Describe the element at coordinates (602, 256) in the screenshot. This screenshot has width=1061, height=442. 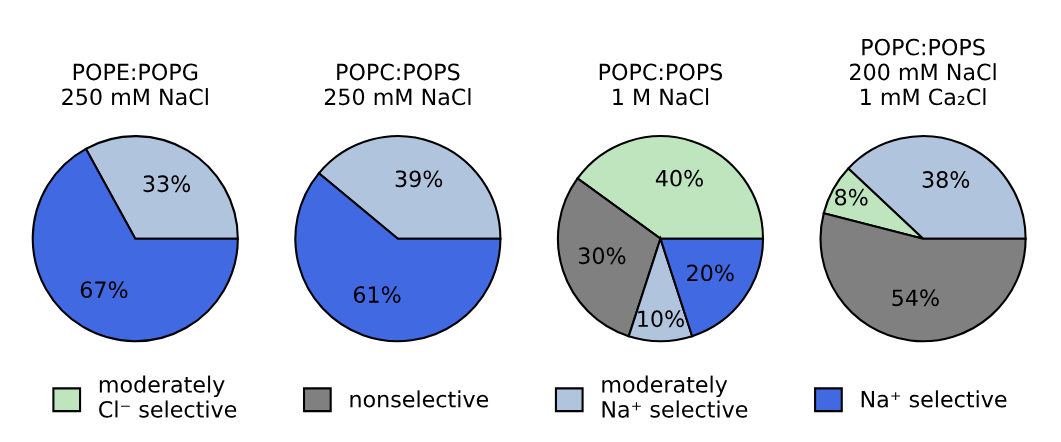
I see `data-label: 30%` at that location.